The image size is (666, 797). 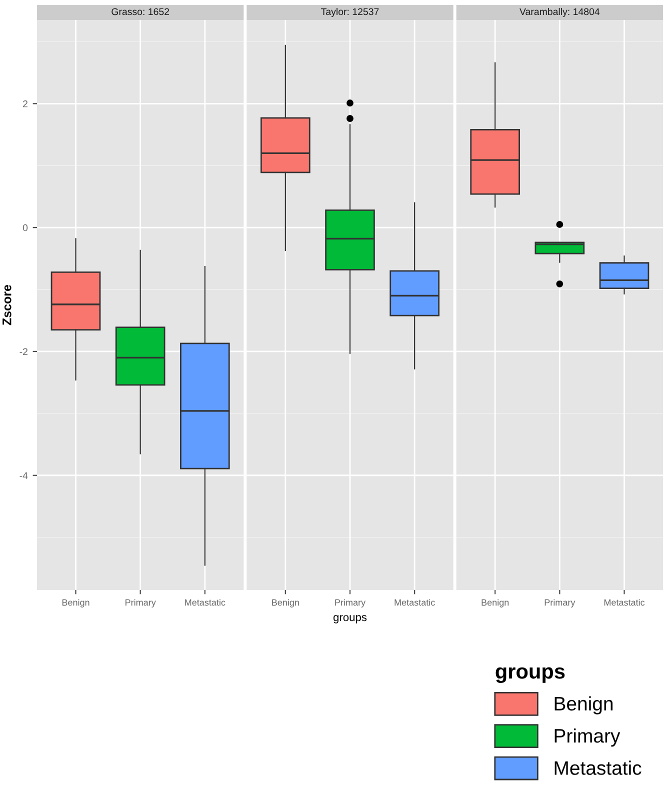 What do you see at coordinates (24, 351) in the screenshot?
I see `y-tick-label: -2` at bounding box center [24, 351].